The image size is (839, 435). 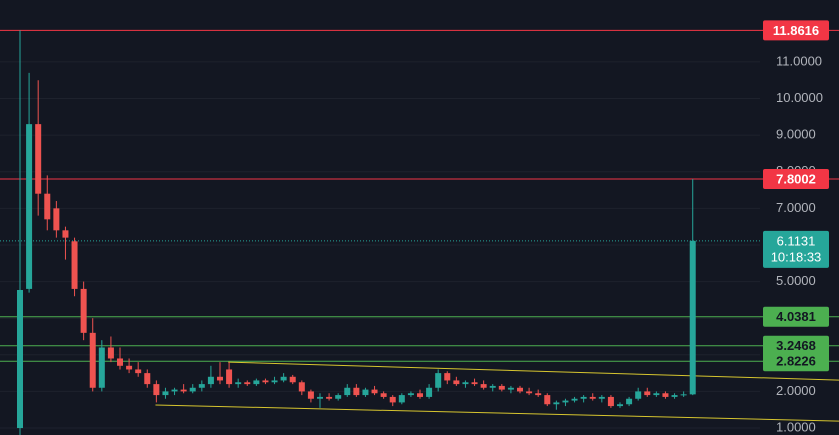 What do you see at coordinates (799, 60) in the screenshot?
I see `y-tick-label: 11.0000` at bounding box center [799, 60].